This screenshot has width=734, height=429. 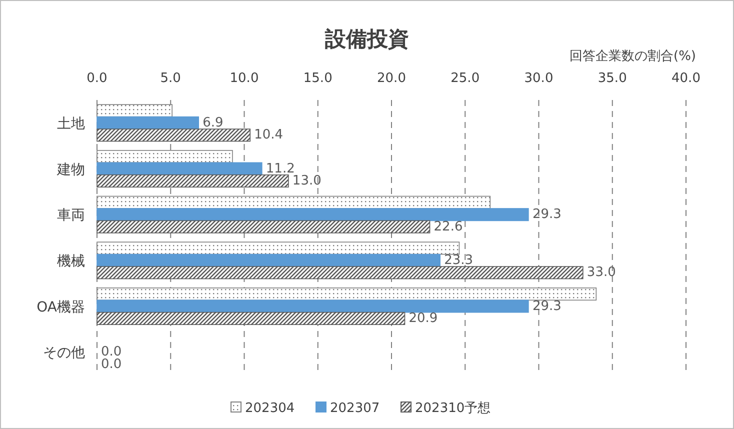 What do you see at coordinates (459, 260) in the screenshot?
I see `data-label: 23.3` at bounding box center [459, 260].